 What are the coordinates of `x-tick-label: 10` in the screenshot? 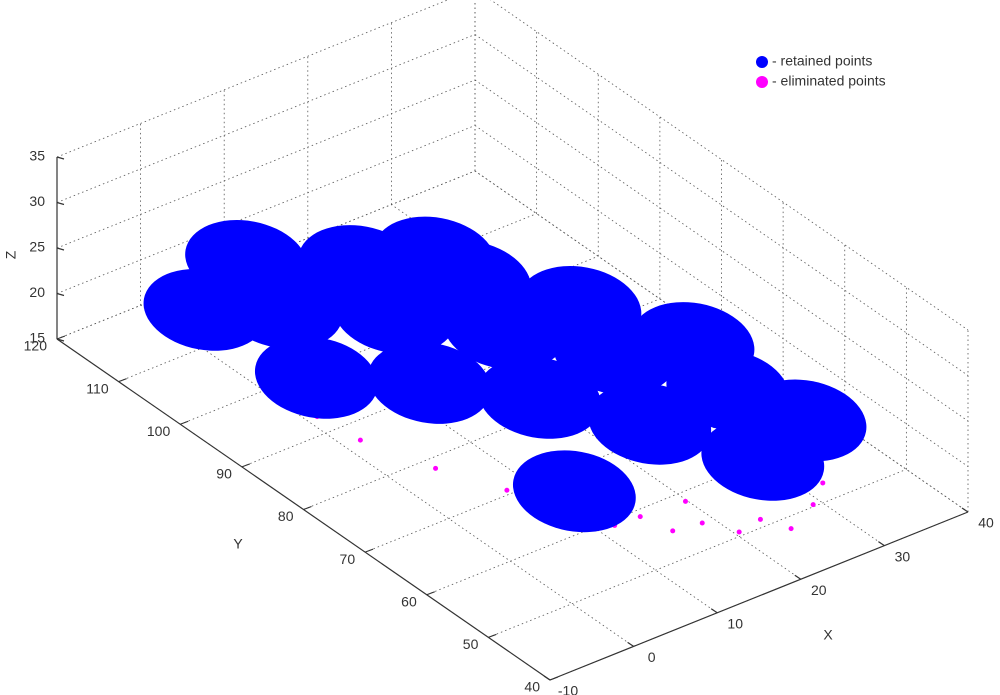 It's located at (735, 624).